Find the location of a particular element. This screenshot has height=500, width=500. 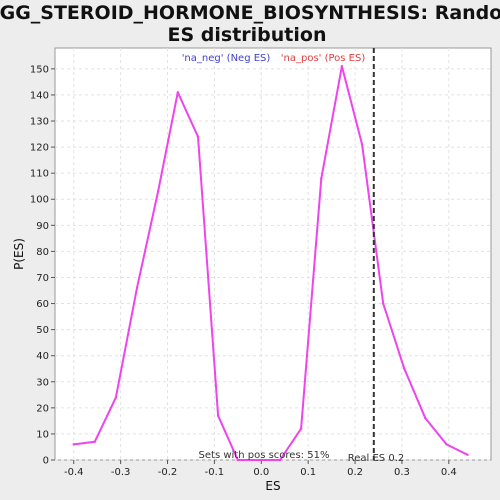

y-tick-label: 130 is located at coordinates (39, 122).